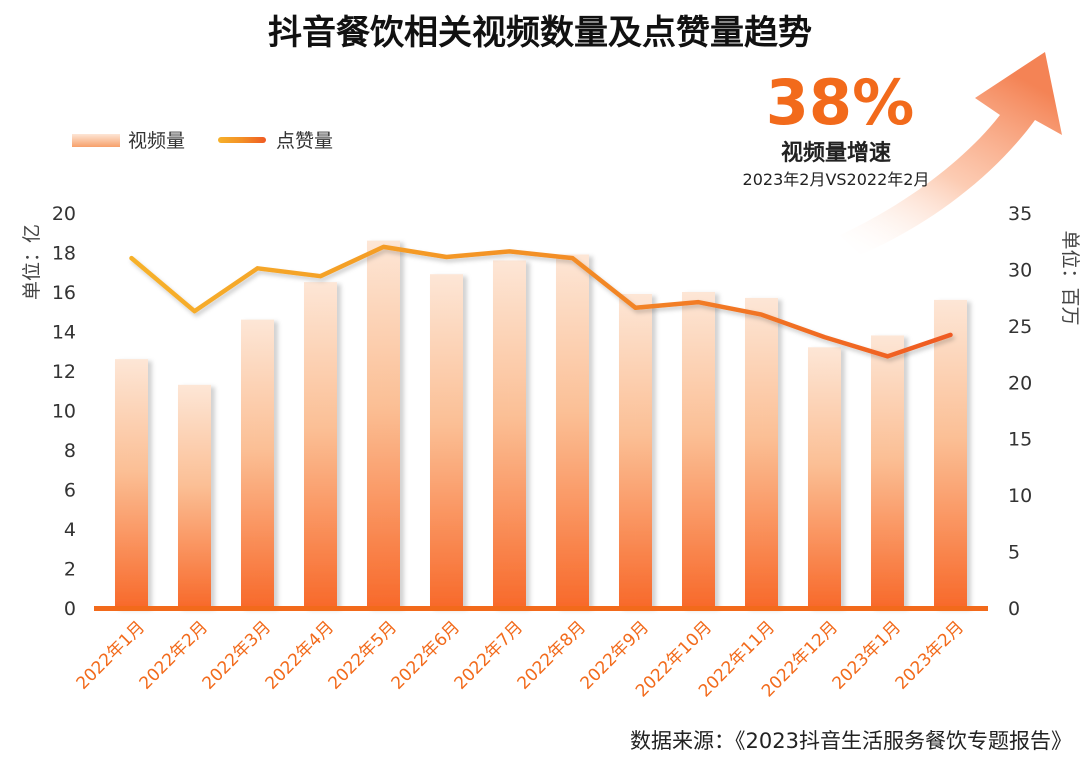  Describe the element at coordinates (64, 333) in the screenshot. I see `y-left-tick-label: 14` at that location.